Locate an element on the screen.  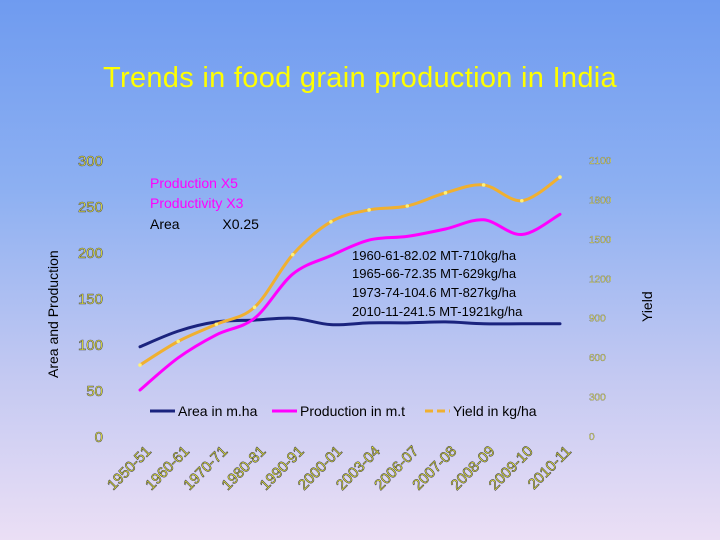
right-tick-label: 1500 is located at coordinates (600, 240).